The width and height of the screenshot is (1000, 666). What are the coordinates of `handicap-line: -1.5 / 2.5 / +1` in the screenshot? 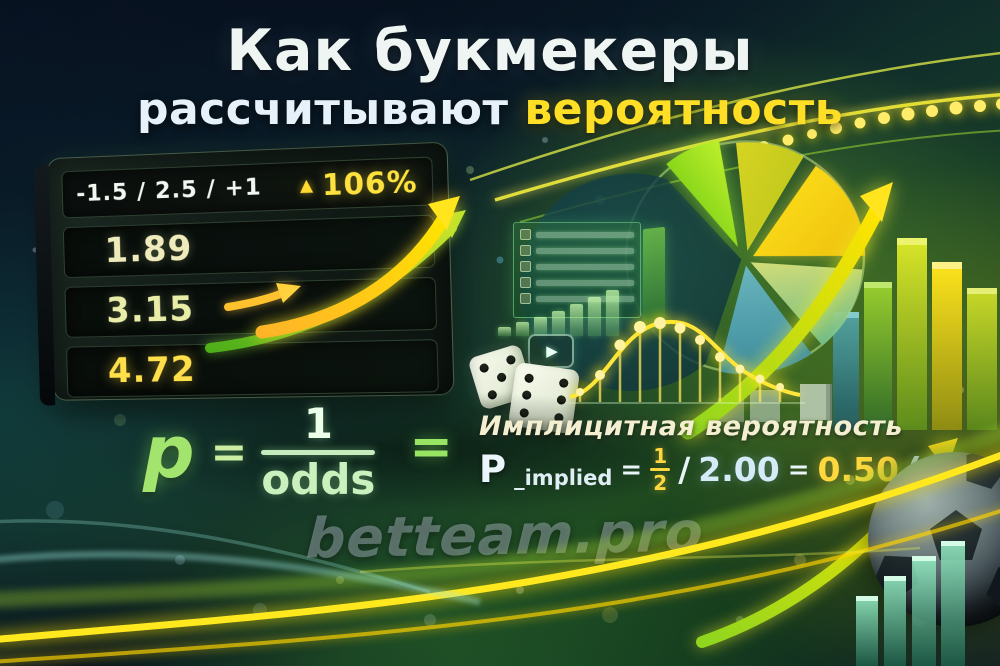 It's located at (169, 191).